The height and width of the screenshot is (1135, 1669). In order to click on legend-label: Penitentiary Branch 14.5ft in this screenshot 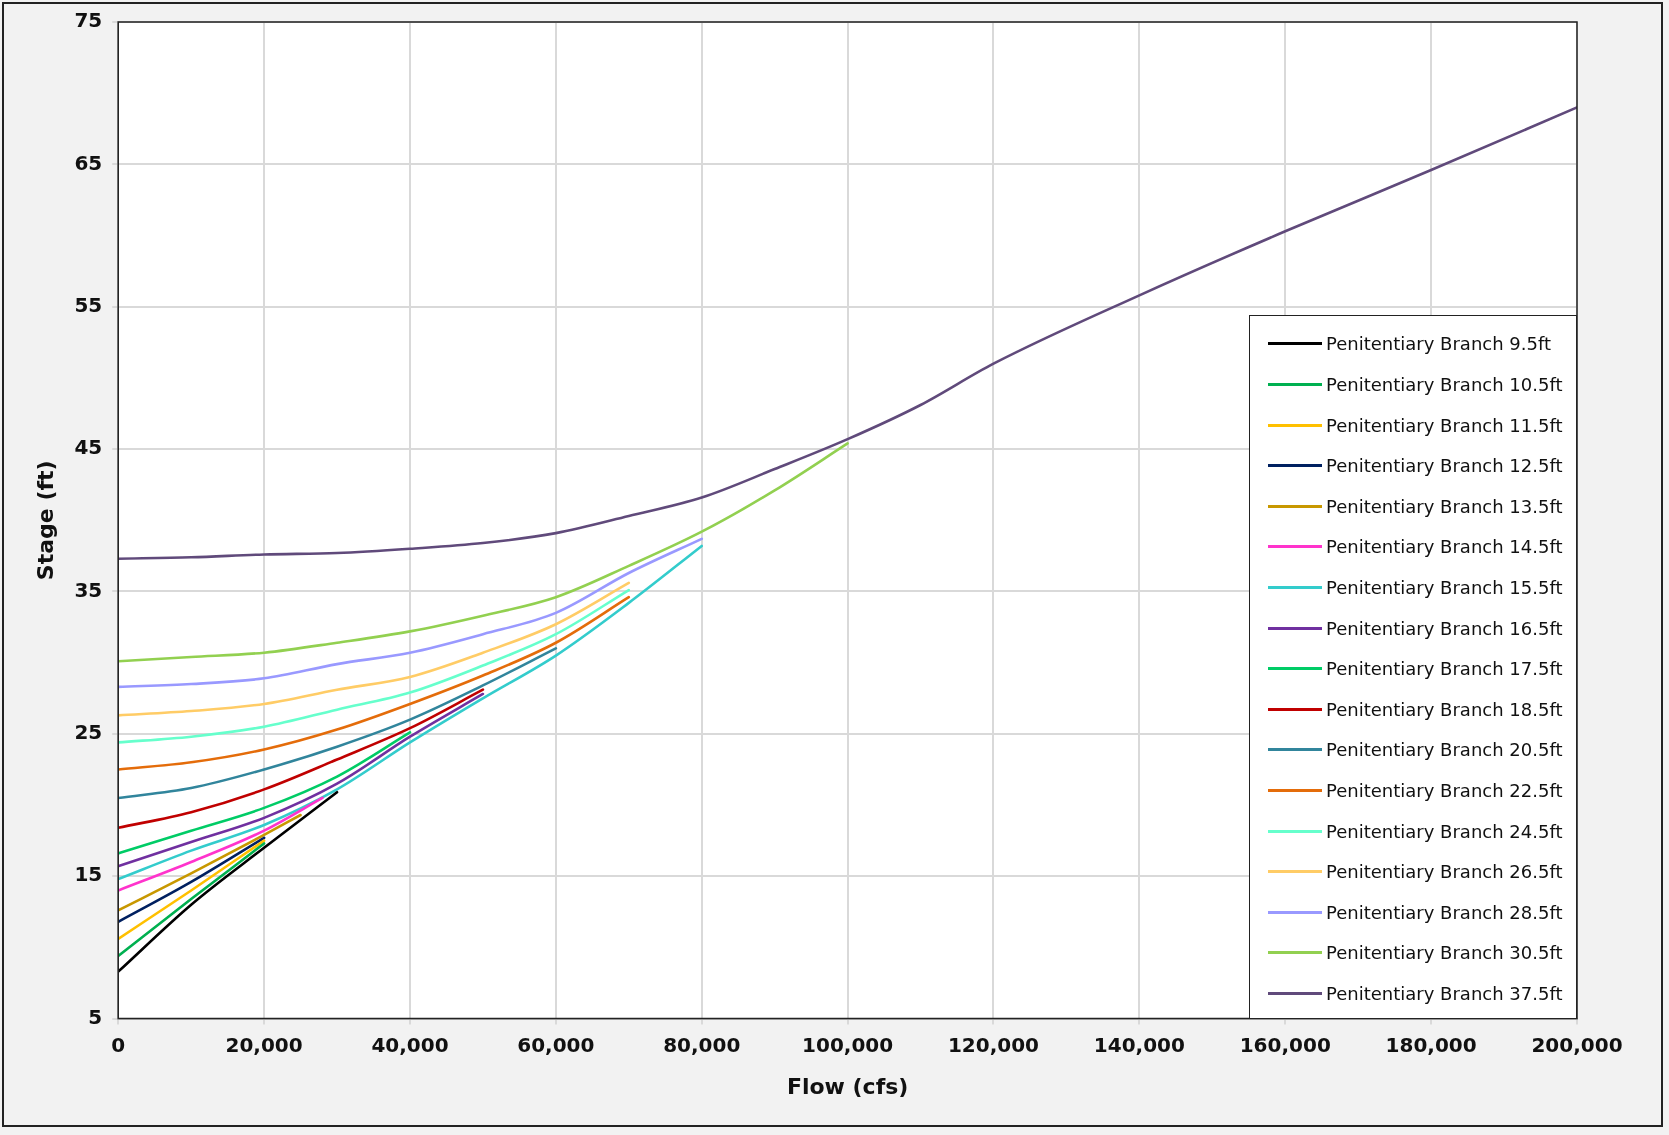, I will do `click(1444, 547)`.